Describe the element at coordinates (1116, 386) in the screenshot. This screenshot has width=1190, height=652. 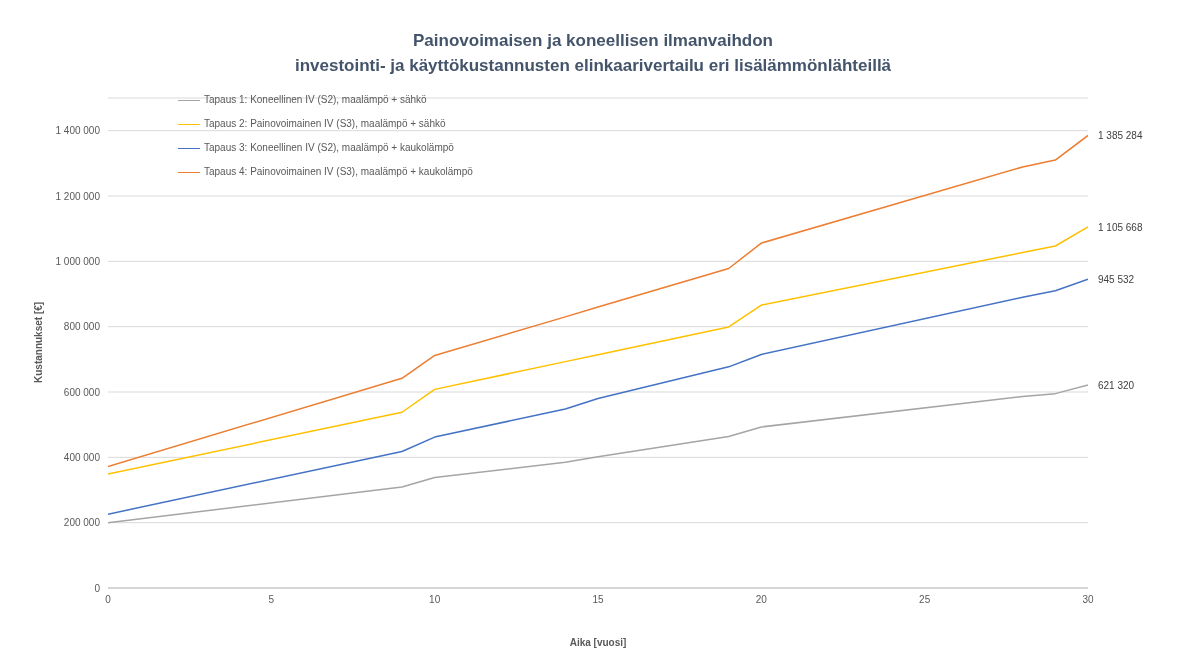
I see `data-label: 621 320` at that location.